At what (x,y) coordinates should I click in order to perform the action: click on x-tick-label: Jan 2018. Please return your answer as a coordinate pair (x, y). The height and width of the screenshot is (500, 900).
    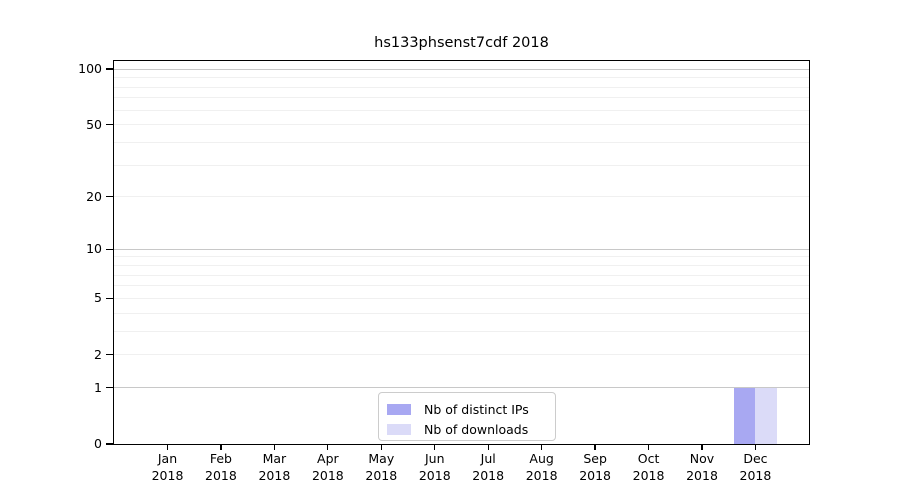
    Looking at the image, I should click on (167, 467).